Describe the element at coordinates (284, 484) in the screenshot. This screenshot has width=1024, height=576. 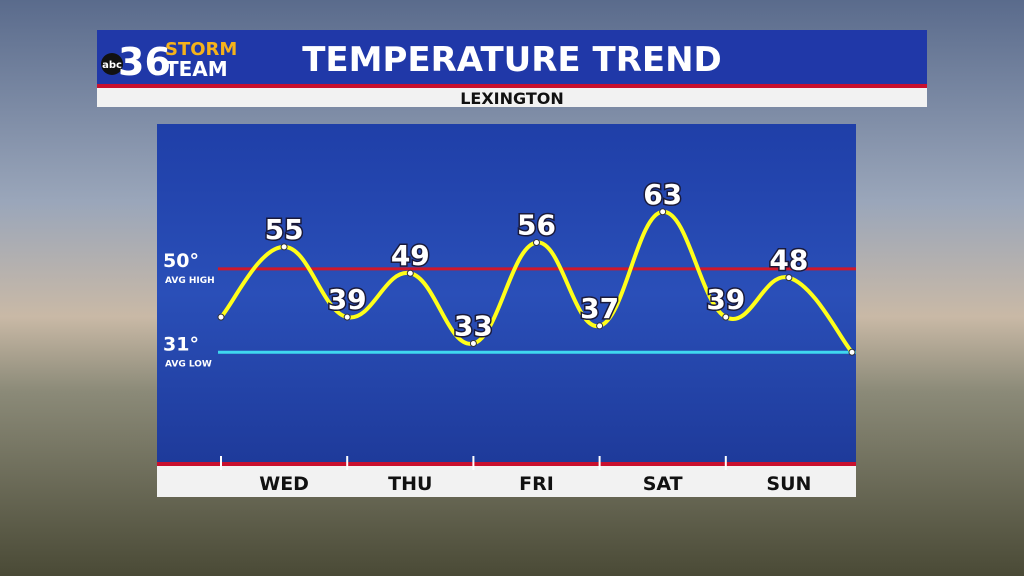
I see `x-tick-label: WED` at that location.